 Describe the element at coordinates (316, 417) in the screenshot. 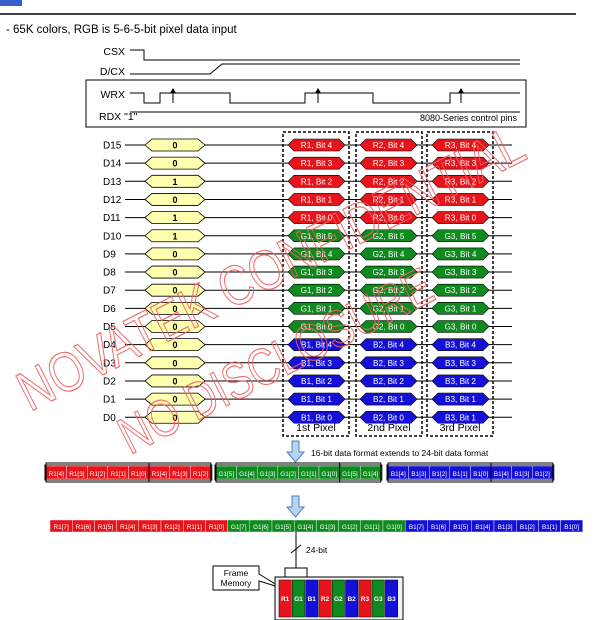

I see `pixel-bit-label: B1, Bit 0` at that location.